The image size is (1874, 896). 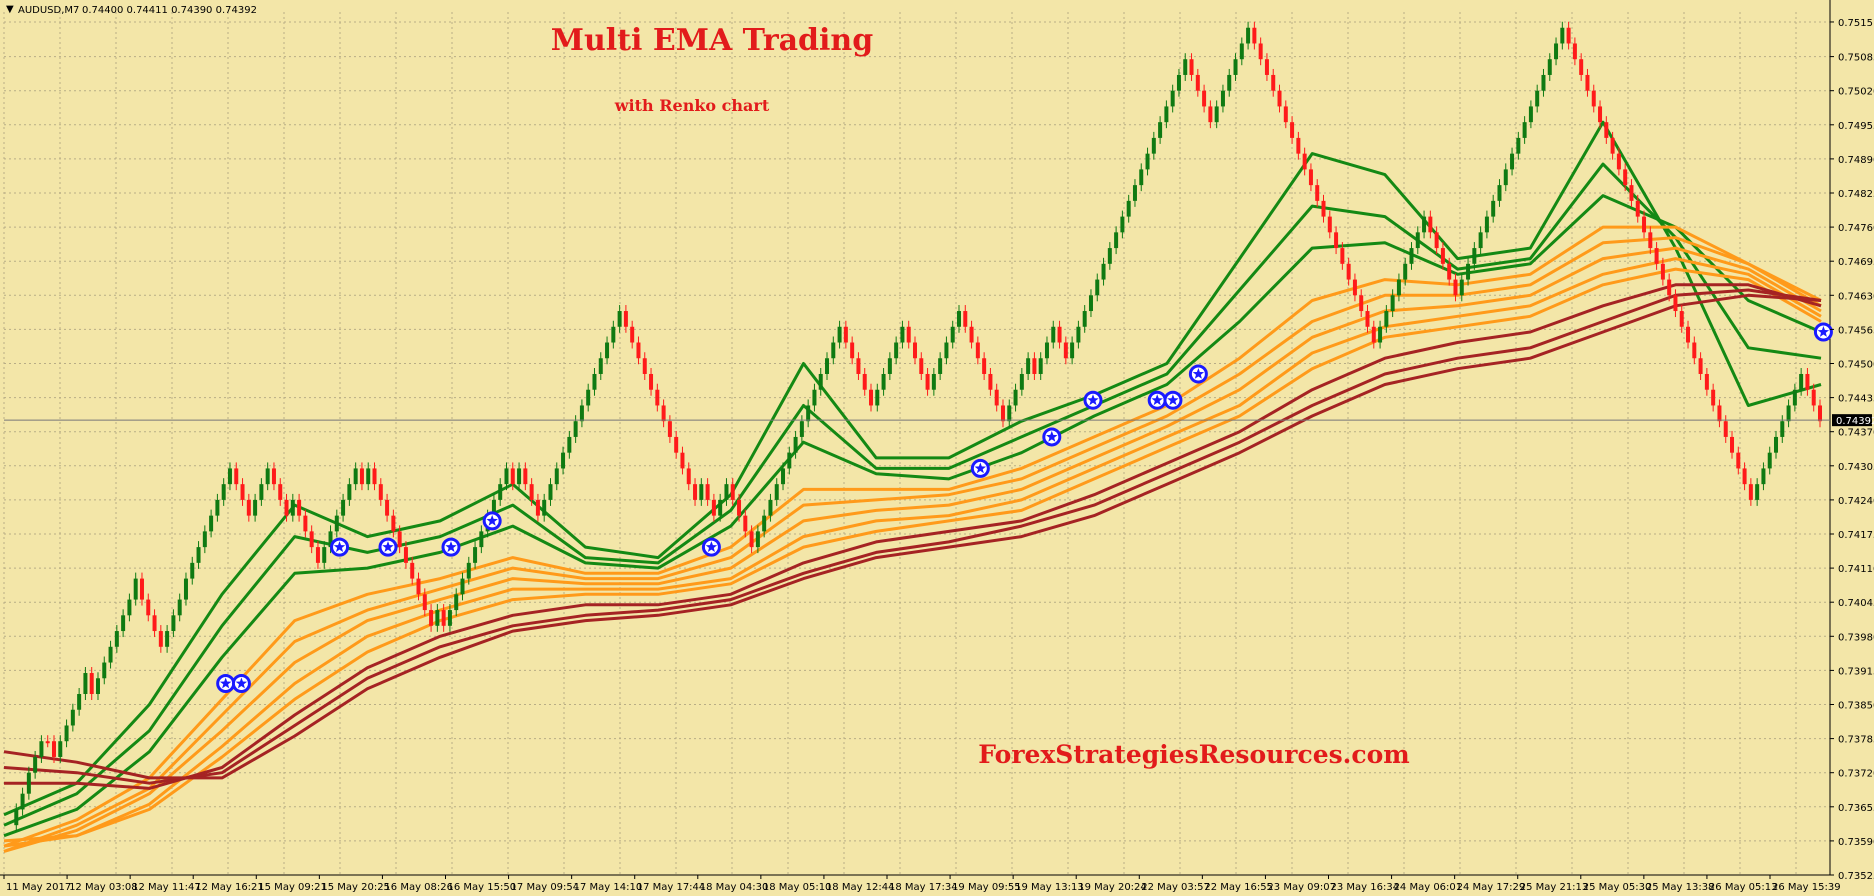 I want to click on price-tick-label: 0.74565, so click(x=1856, y=330).